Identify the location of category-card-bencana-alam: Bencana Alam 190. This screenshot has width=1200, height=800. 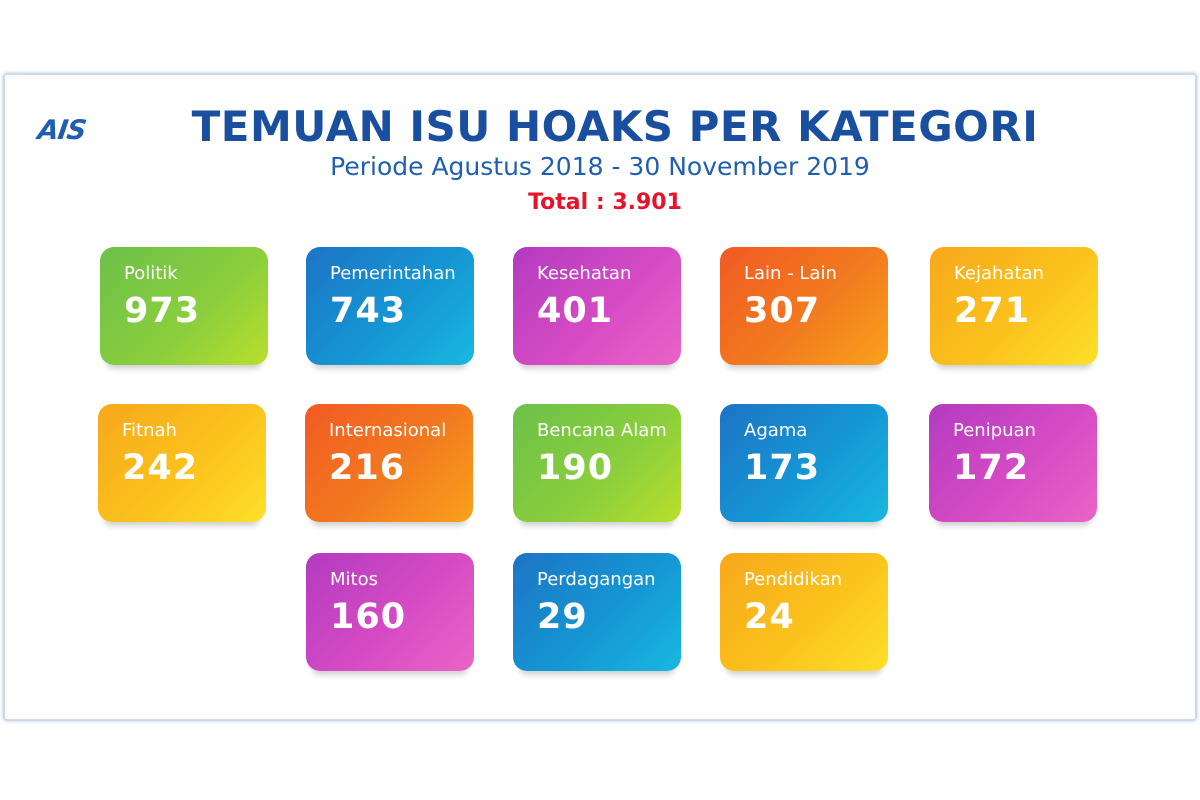
(597, 463).